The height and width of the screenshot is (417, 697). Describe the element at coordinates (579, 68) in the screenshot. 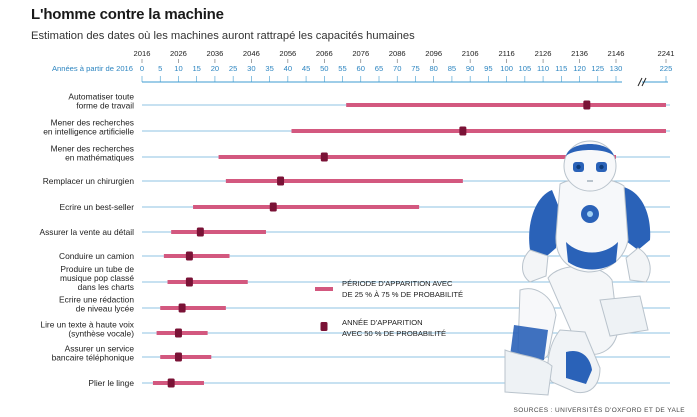

I see `offset-tick-label: 120` at that location.